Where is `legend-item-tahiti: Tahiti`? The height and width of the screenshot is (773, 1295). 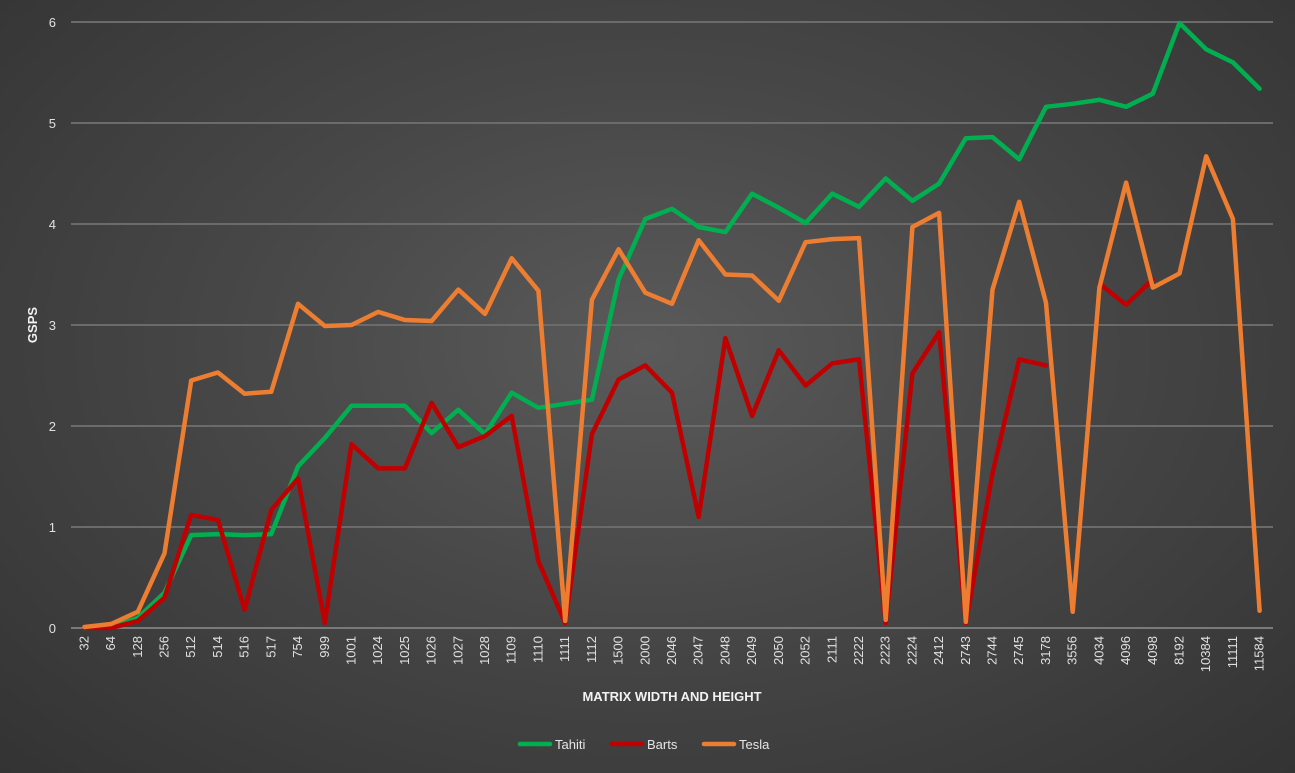
legend-item-tahiti: Tahiti is located at coordinates (551, 744).